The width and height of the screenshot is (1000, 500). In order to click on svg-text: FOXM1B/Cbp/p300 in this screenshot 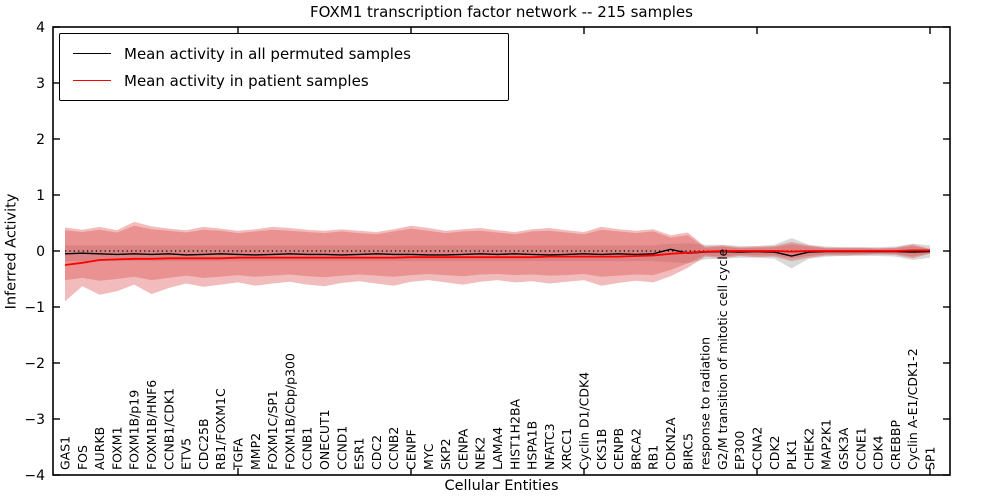, I will do `click(289, 411)`.